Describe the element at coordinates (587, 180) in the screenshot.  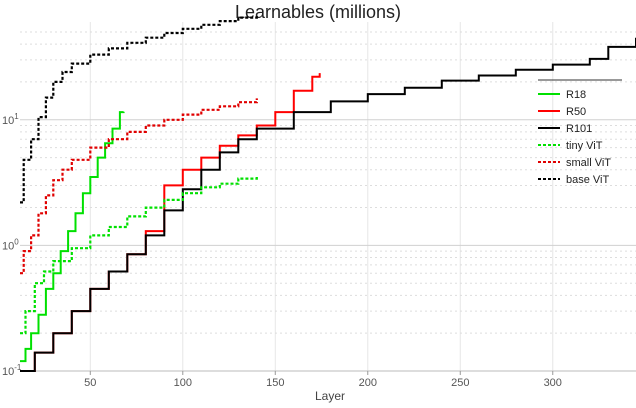
I see `legend-label: base ViT` at that location.